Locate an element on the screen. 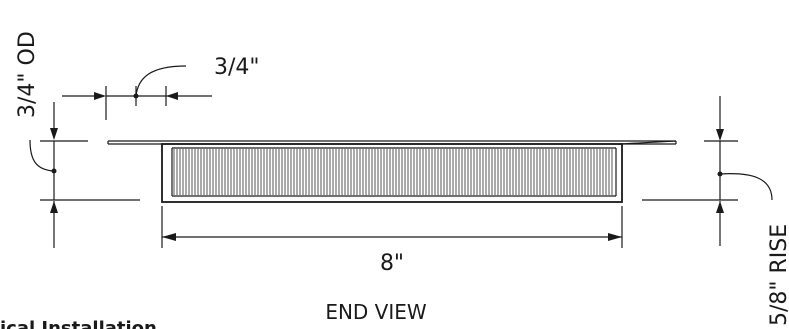 This screenshot has height=329, width=789. od-dimension: 3/4" OD is located at coordinates (77, 139).